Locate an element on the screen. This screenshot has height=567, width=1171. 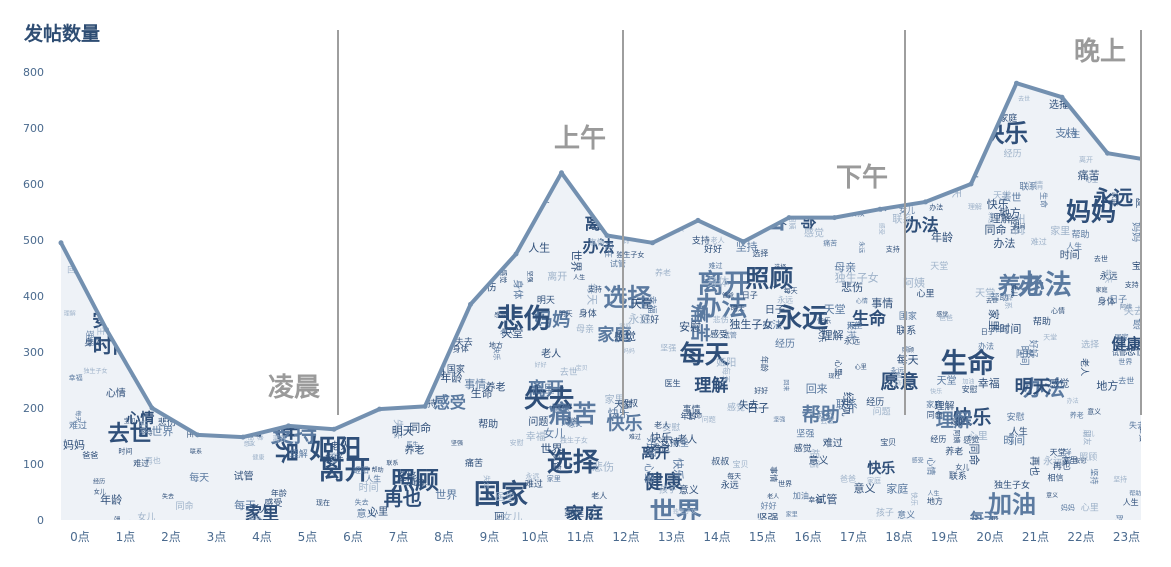
cloud-word: 安慰 is located at coordinates (517, 442).